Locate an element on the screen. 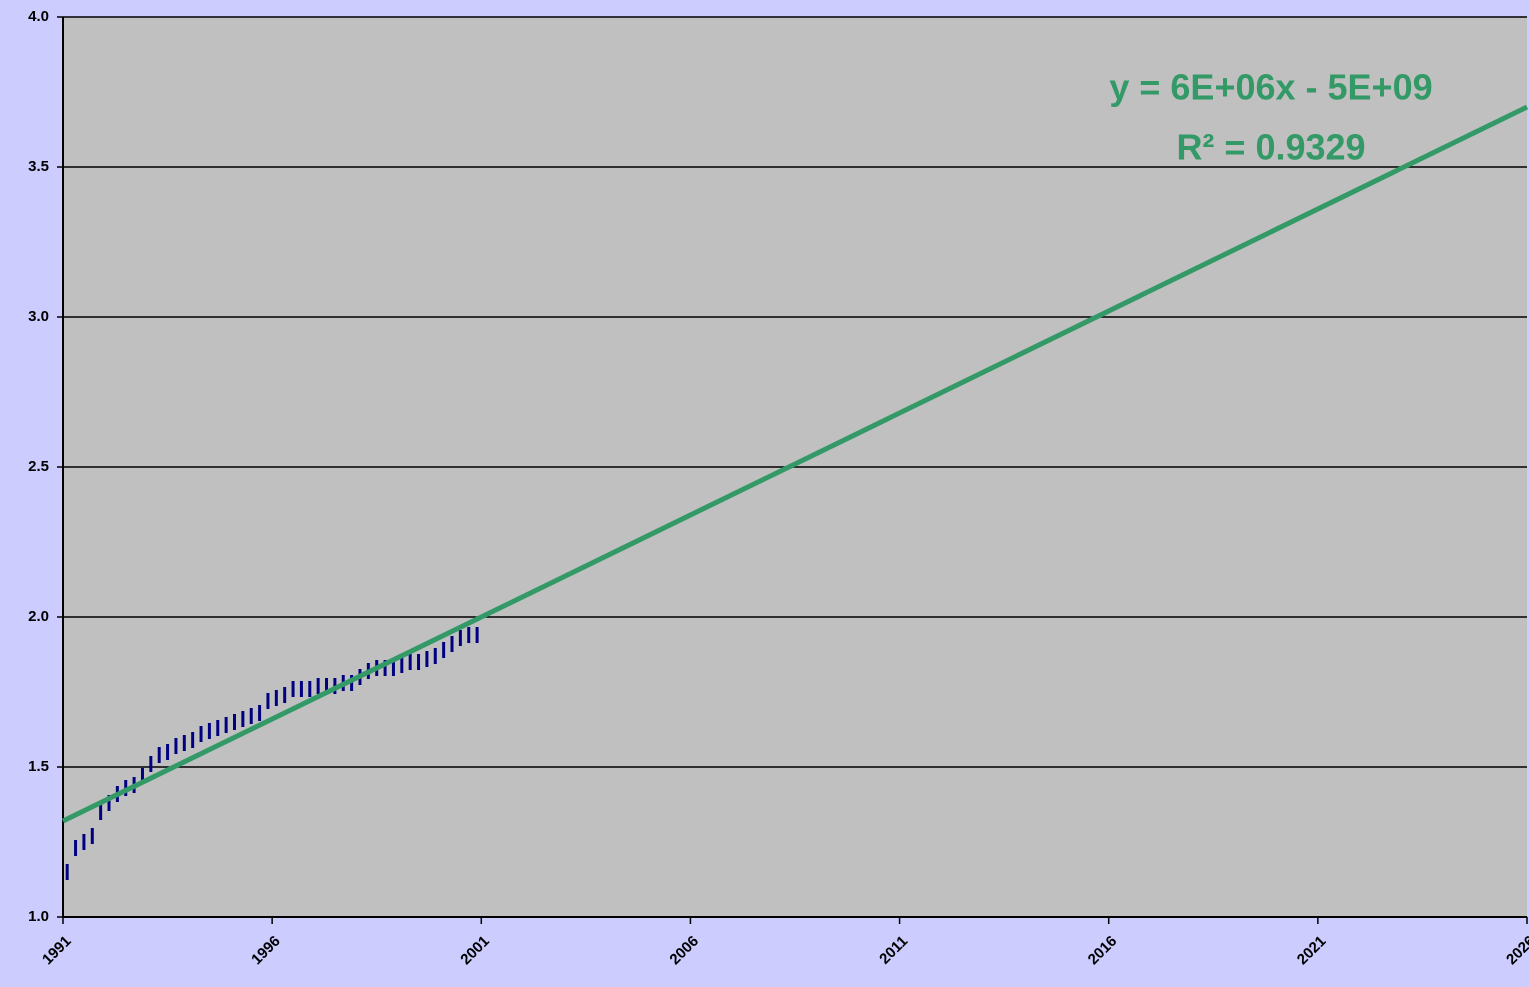  trendline-equation: y = 6E+06x - 5E+09 is located at coordinates (1270, 87).